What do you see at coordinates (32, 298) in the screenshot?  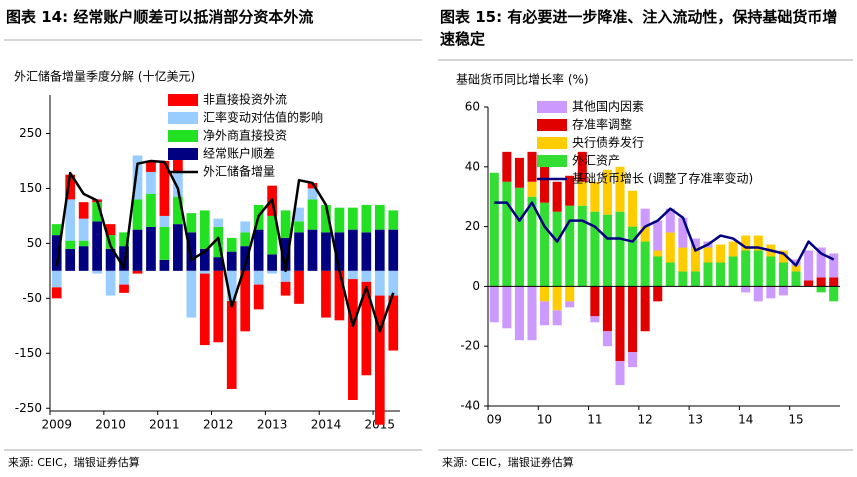 I see `y-tick-label: -50` at bounding box center [32, 298].